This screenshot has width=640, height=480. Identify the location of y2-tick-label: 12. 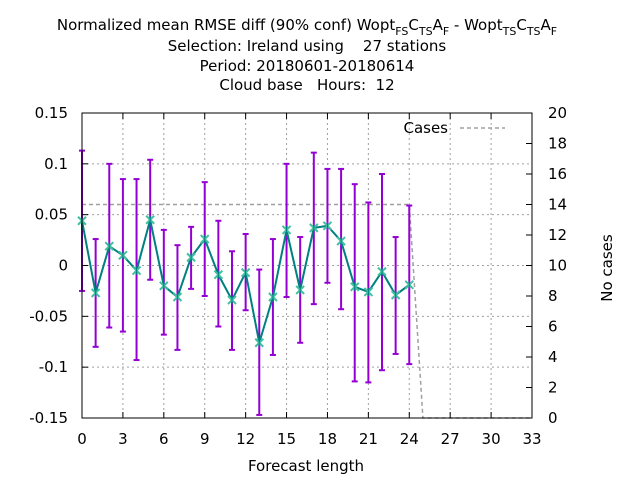
(557, 235).